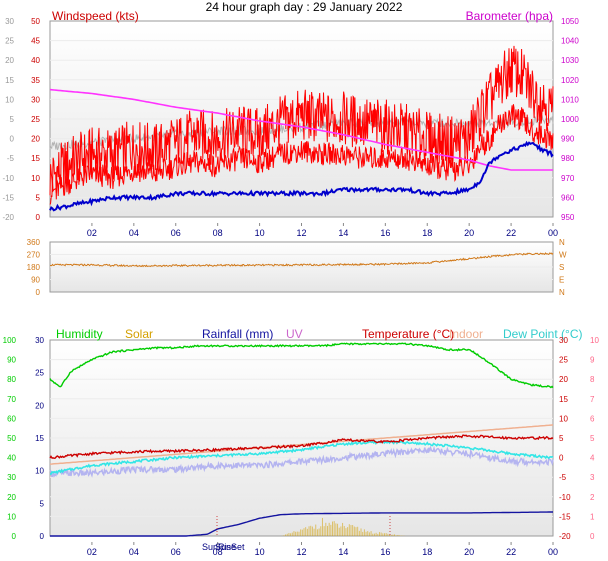  I want to click on humidity-tick: 10, so click(11, 516).